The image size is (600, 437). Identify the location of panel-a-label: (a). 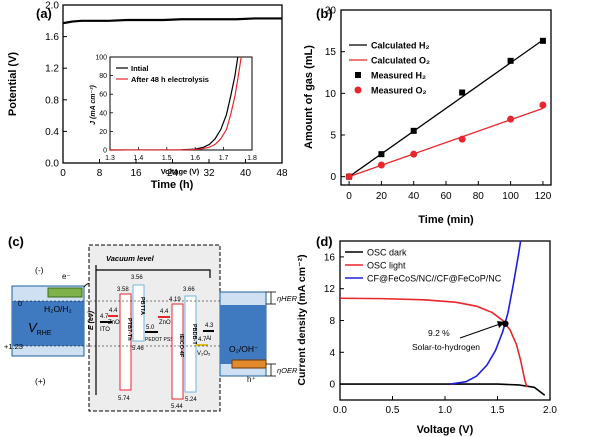
(44, 13).